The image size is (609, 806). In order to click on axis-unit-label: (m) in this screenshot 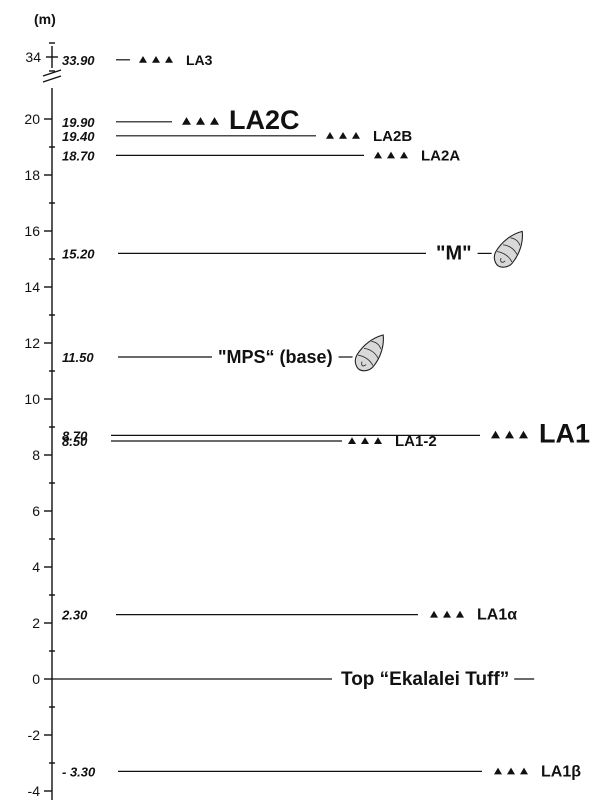, I will do `click(45, 19)`.